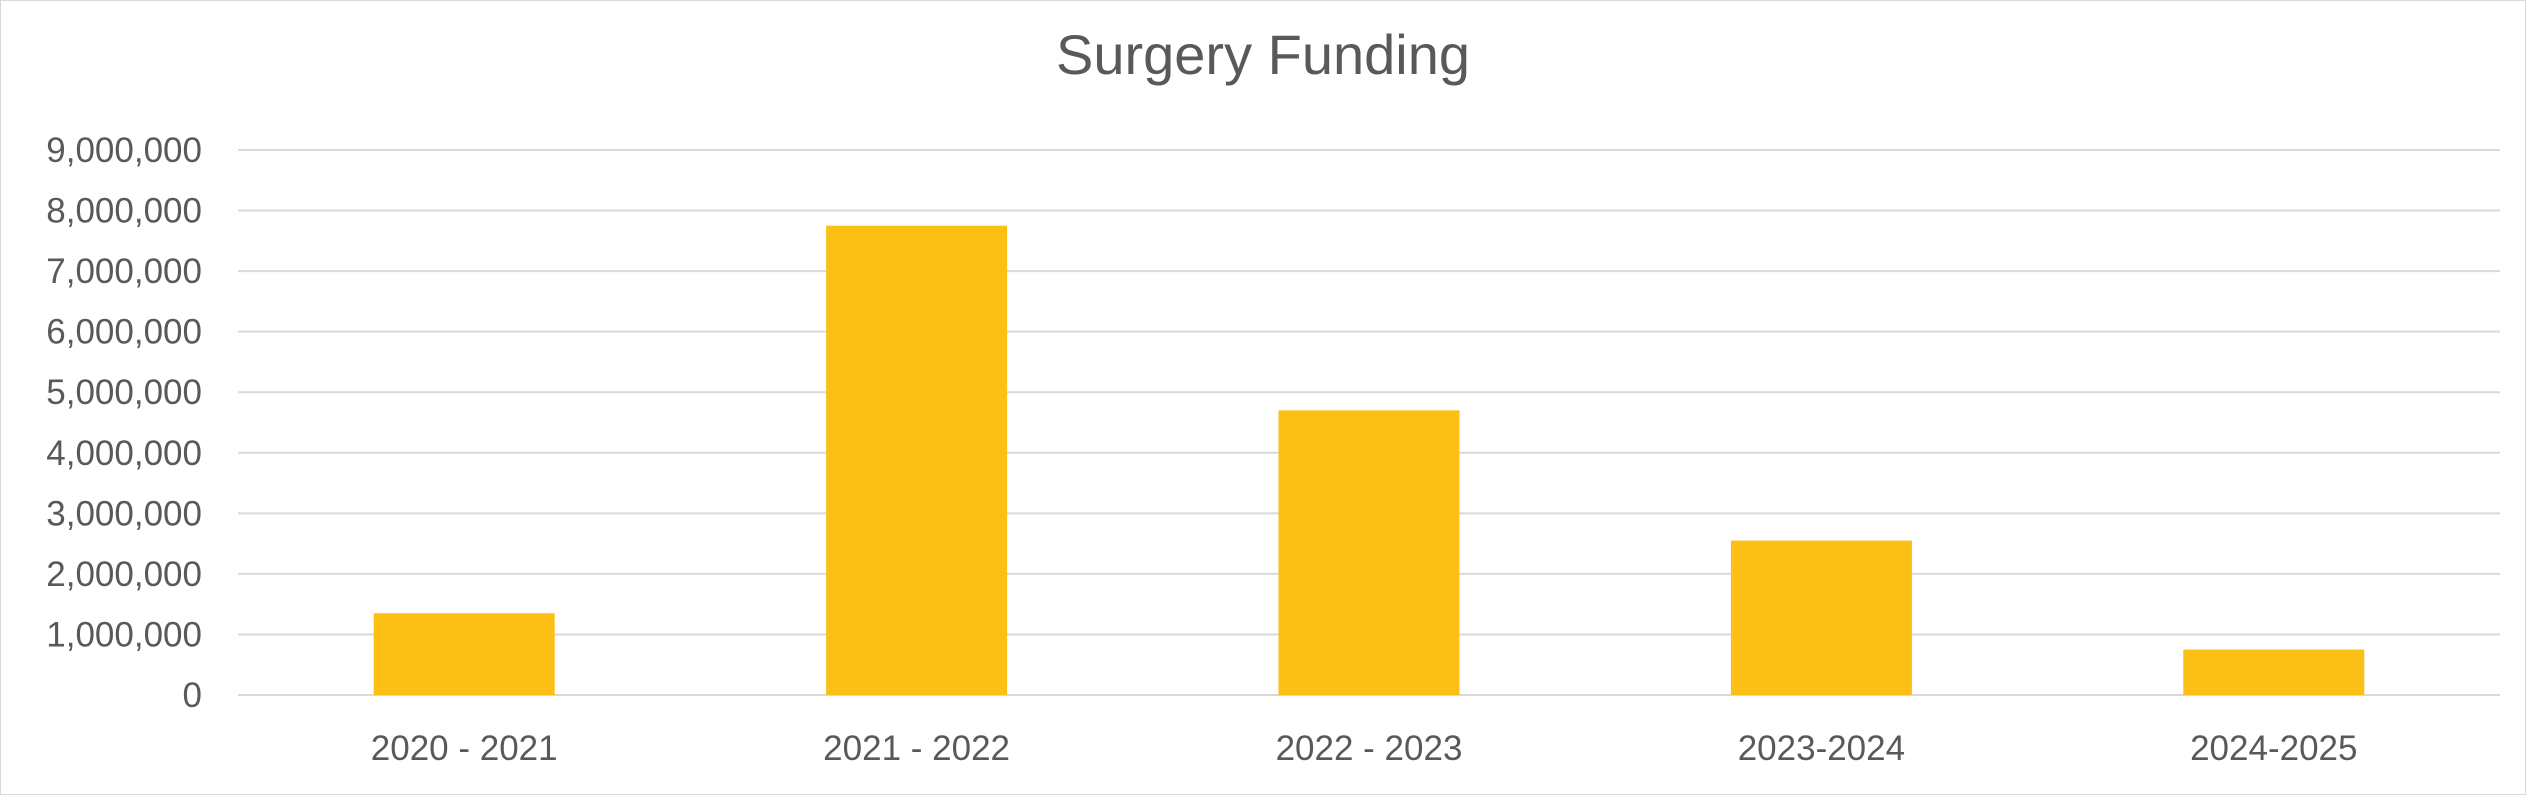 The height and width of the screenshot is (795, 2526). What do you see at coordinates (124, 211) in the screenshot?
I see `y-tick-label: 8,000,000` at bounding box center [124, 211].